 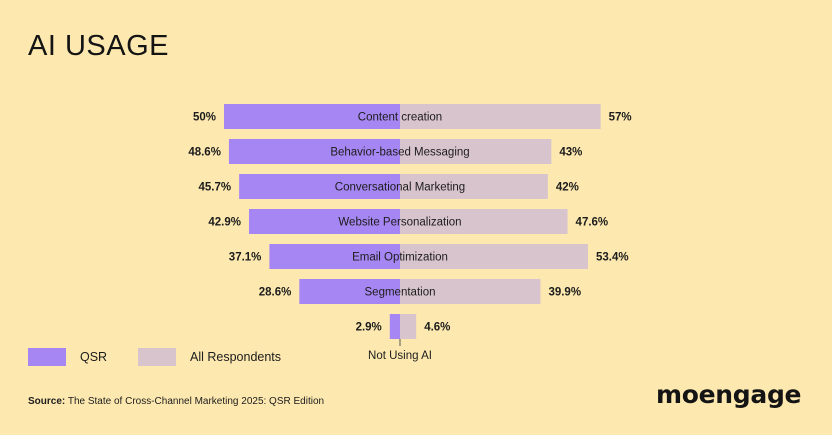 What do you see at coordinates (484, 221) in the screenshot?
I see `bar-all-respondents-website-personalization` at bounding box center [484, 221].